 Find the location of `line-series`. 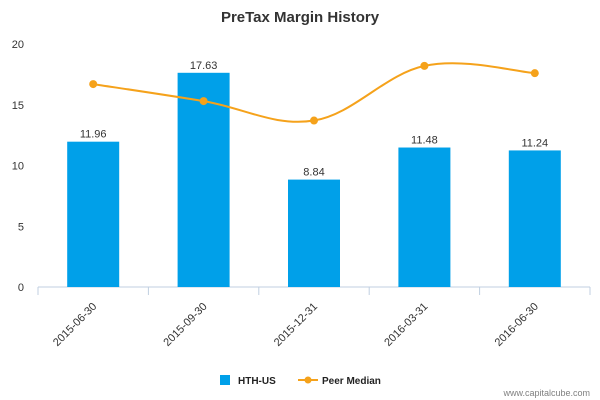

line-series is located at coordinates (314, 93).